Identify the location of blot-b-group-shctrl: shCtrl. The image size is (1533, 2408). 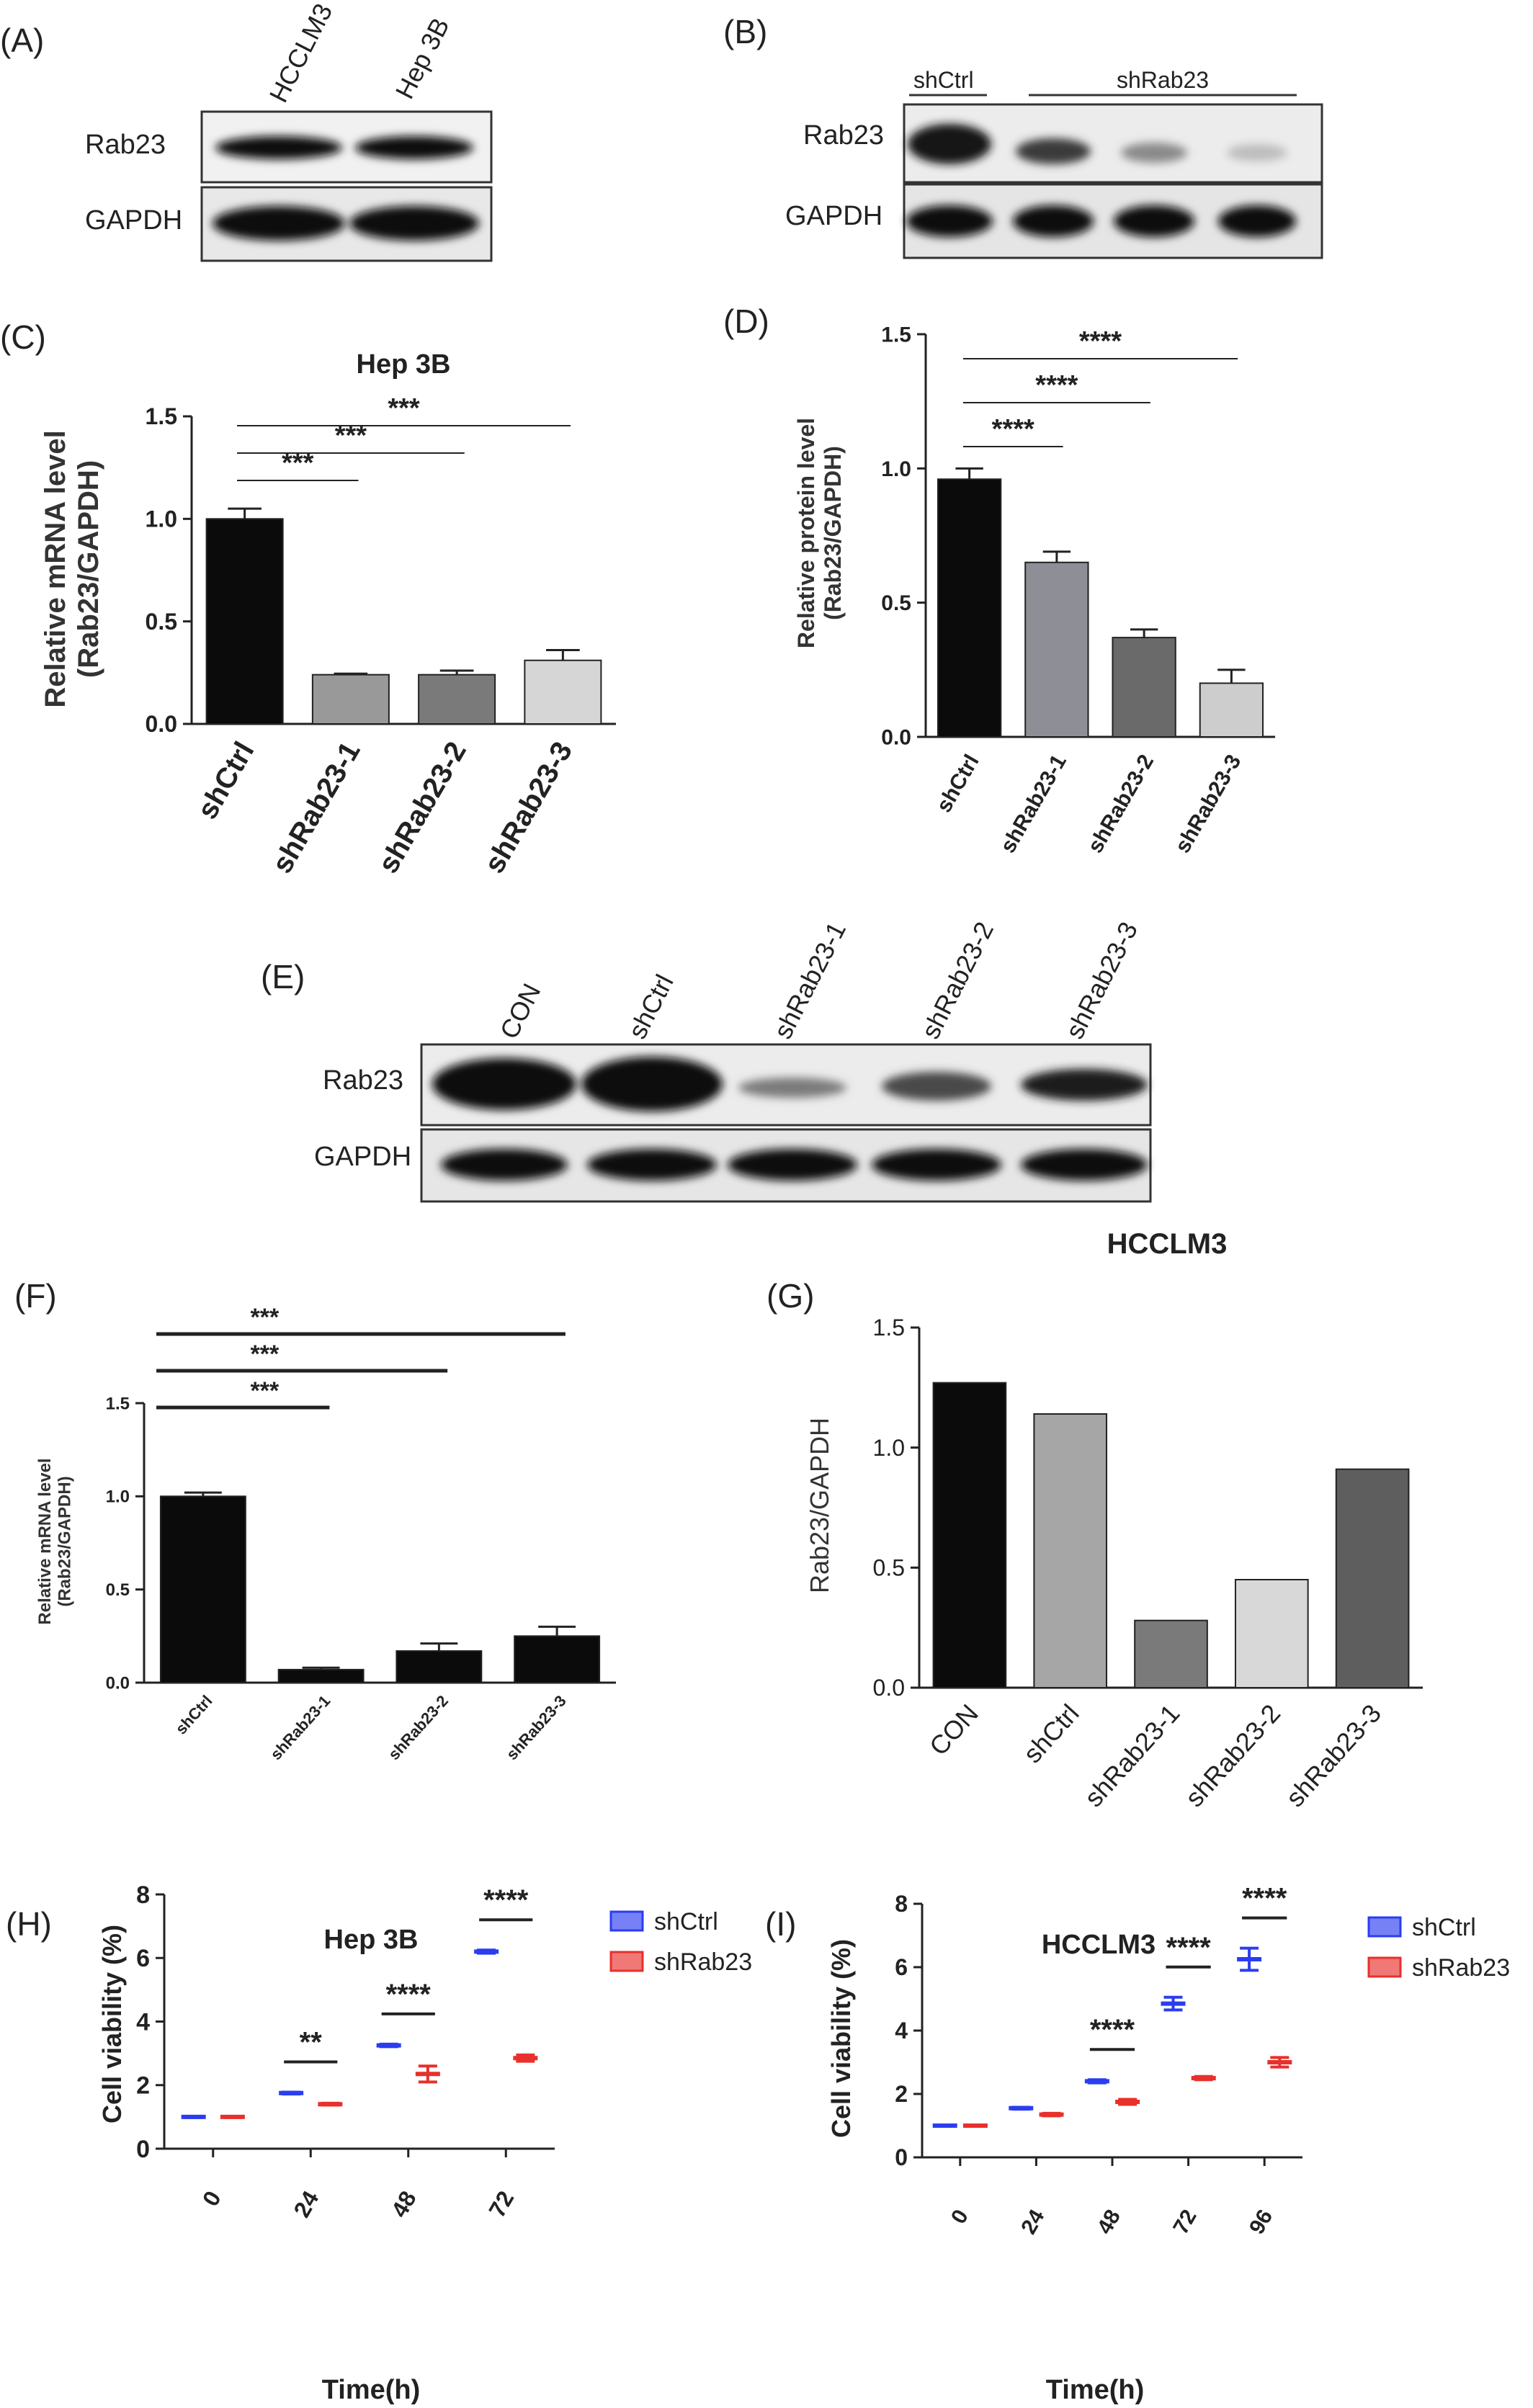
(943, 80).